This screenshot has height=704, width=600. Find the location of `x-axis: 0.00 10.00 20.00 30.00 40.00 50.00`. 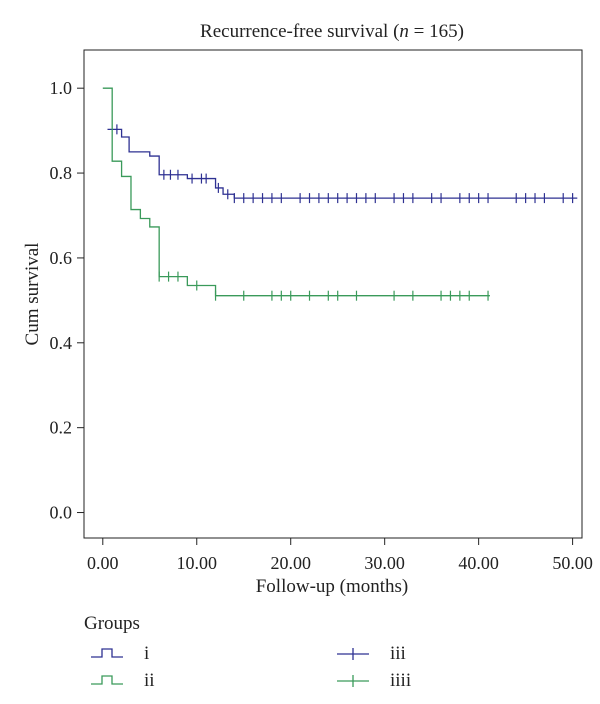

x-axis: 0.00 10.00 20.00 30.00 40.00 50.00 is located at coordinates (340, 555).